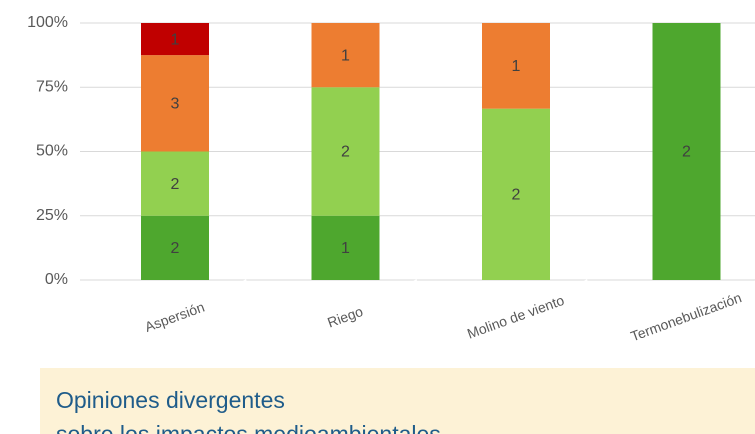  I want to click on y-tick-label: 75%, so click(52, 86).